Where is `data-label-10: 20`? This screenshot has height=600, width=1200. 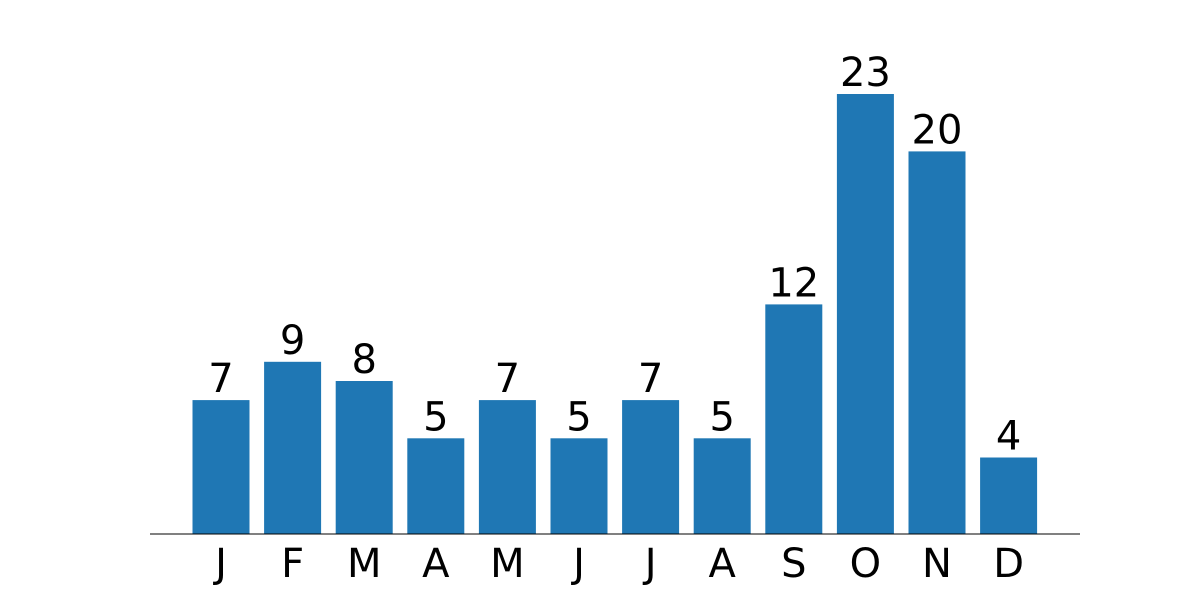
data-label-10: 20 is located at coordinates (937, 130).